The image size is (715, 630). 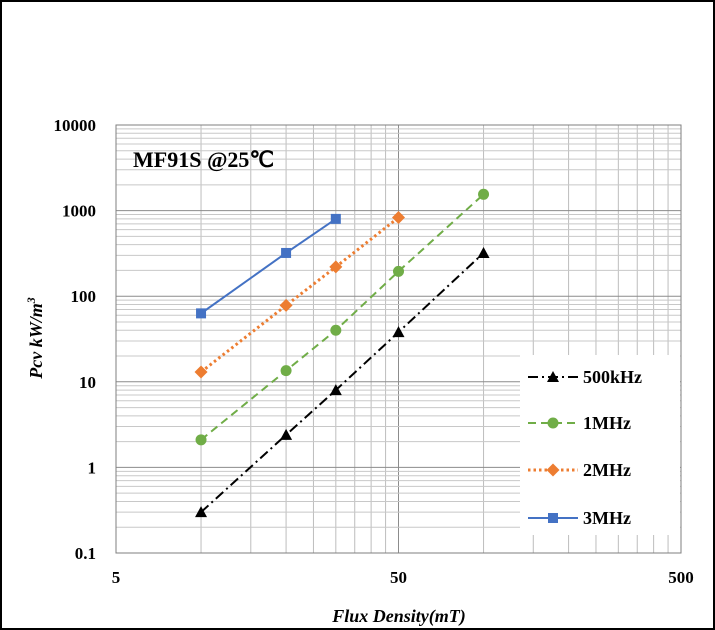 I want to click on legend-label: 2MHz, so click(x=607, y=470).